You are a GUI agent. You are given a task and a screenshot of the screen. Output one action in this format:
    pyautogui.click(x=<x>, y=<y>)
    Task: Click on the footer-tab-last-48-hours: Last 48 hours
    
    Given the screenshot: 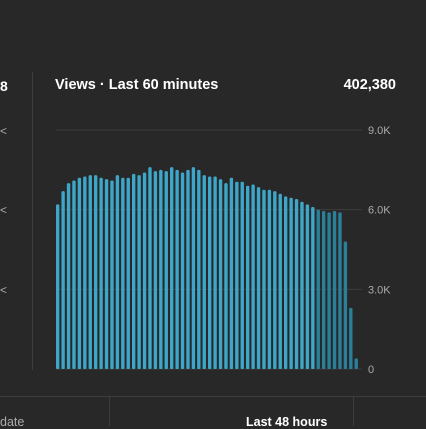 What is the action you would take?
    pyautogui.click(x=287, y=422)
    